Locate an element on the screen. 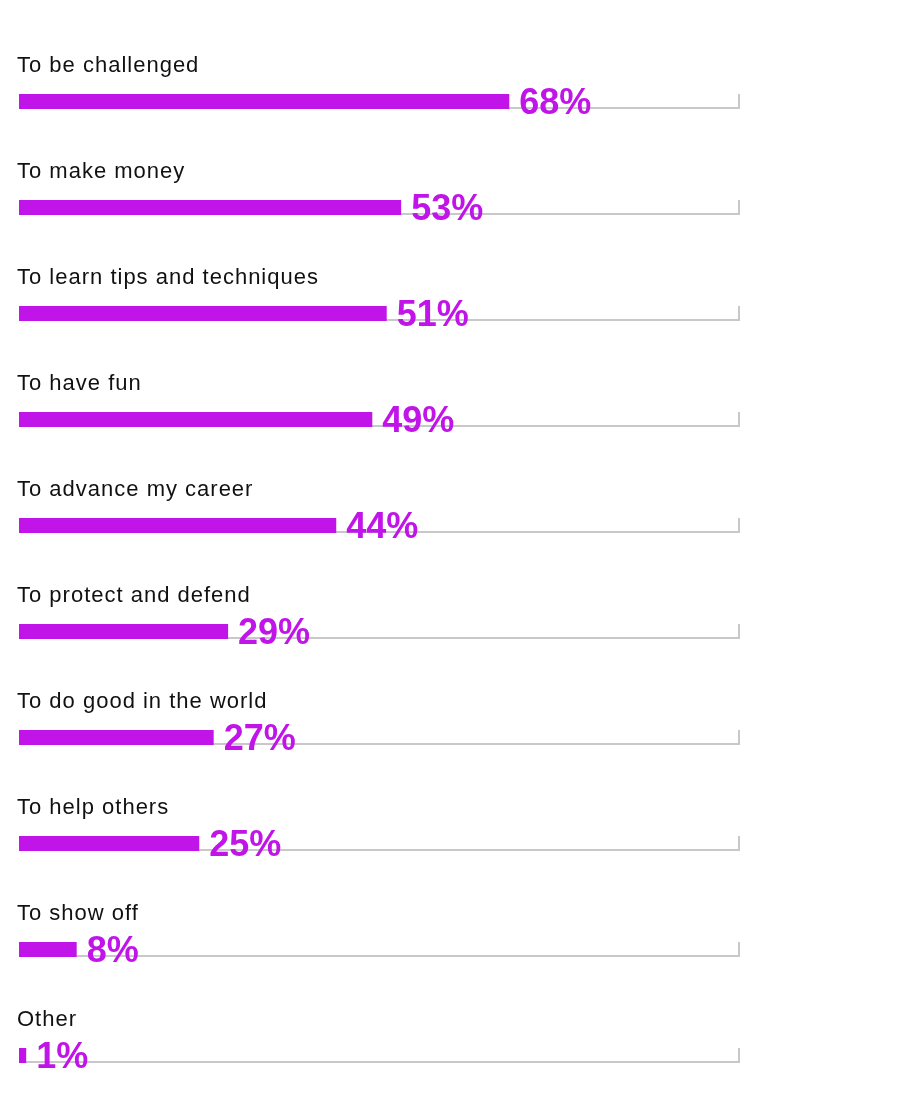 The width and height of the screenshot is (906, 1109). data-label: 53% is located at coordinates (447, 207).